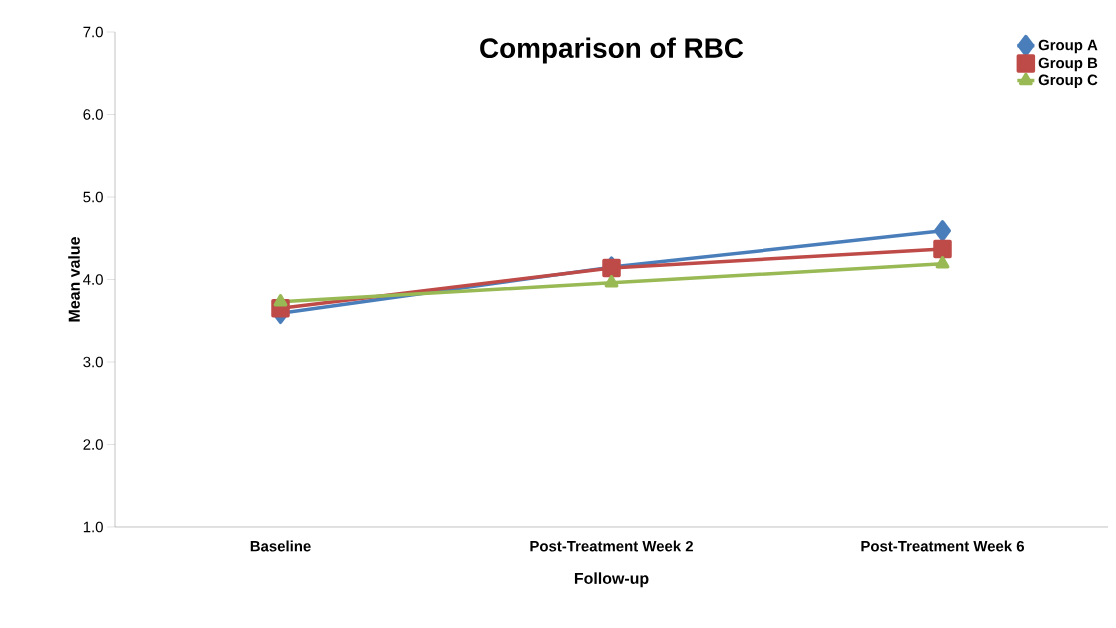  What do you see at coordinates (280, 546) in the screenshot?
I see `x-tick-label: Baseline` at bounding box center [280, 546].